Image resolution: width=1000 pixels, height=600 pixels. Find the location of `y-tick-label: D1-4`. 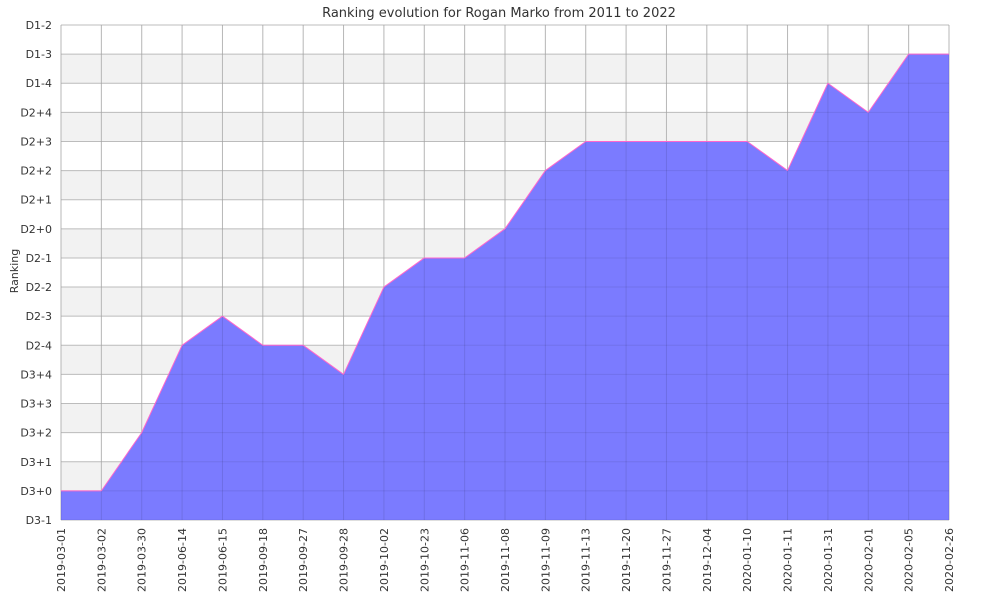

y-tick-label: D1-4 is located at coordinates (39, 83).